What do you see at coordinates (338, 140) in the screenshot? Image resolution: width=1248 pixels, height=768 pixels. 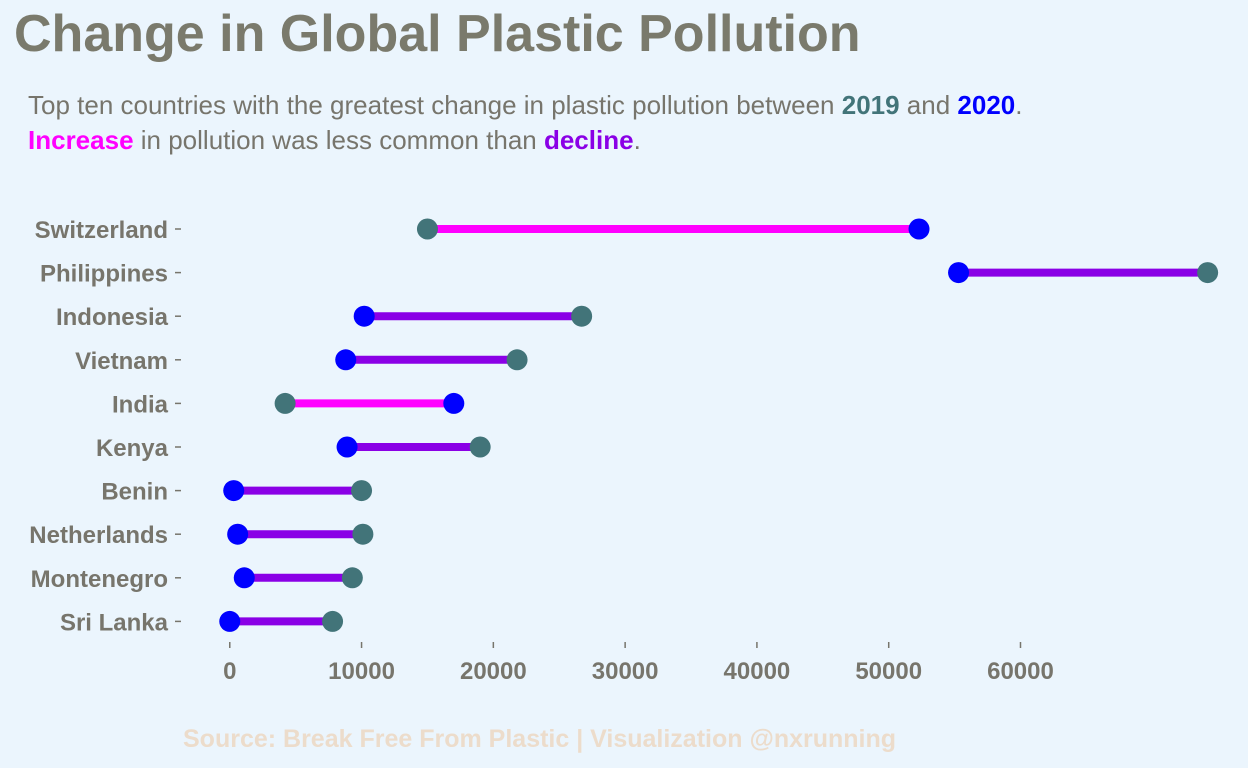 I see `subtitle-text: in pollution was less common than` at bounding box center [338, 140].